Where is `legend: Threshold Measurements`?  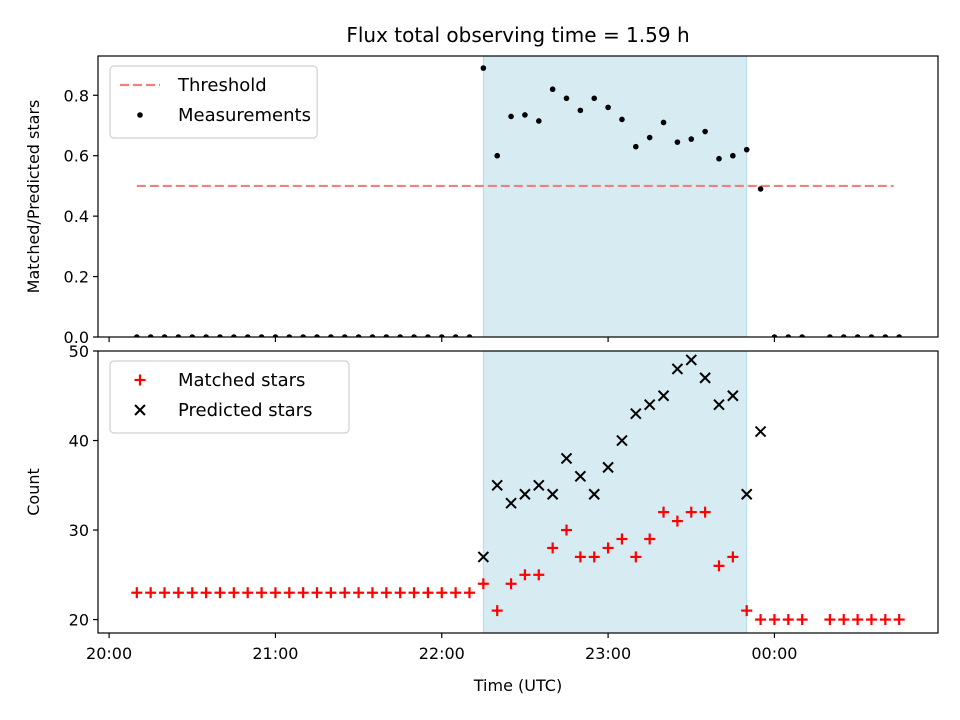
legend: Threshold Measurements is located at coordinates (213, 102).